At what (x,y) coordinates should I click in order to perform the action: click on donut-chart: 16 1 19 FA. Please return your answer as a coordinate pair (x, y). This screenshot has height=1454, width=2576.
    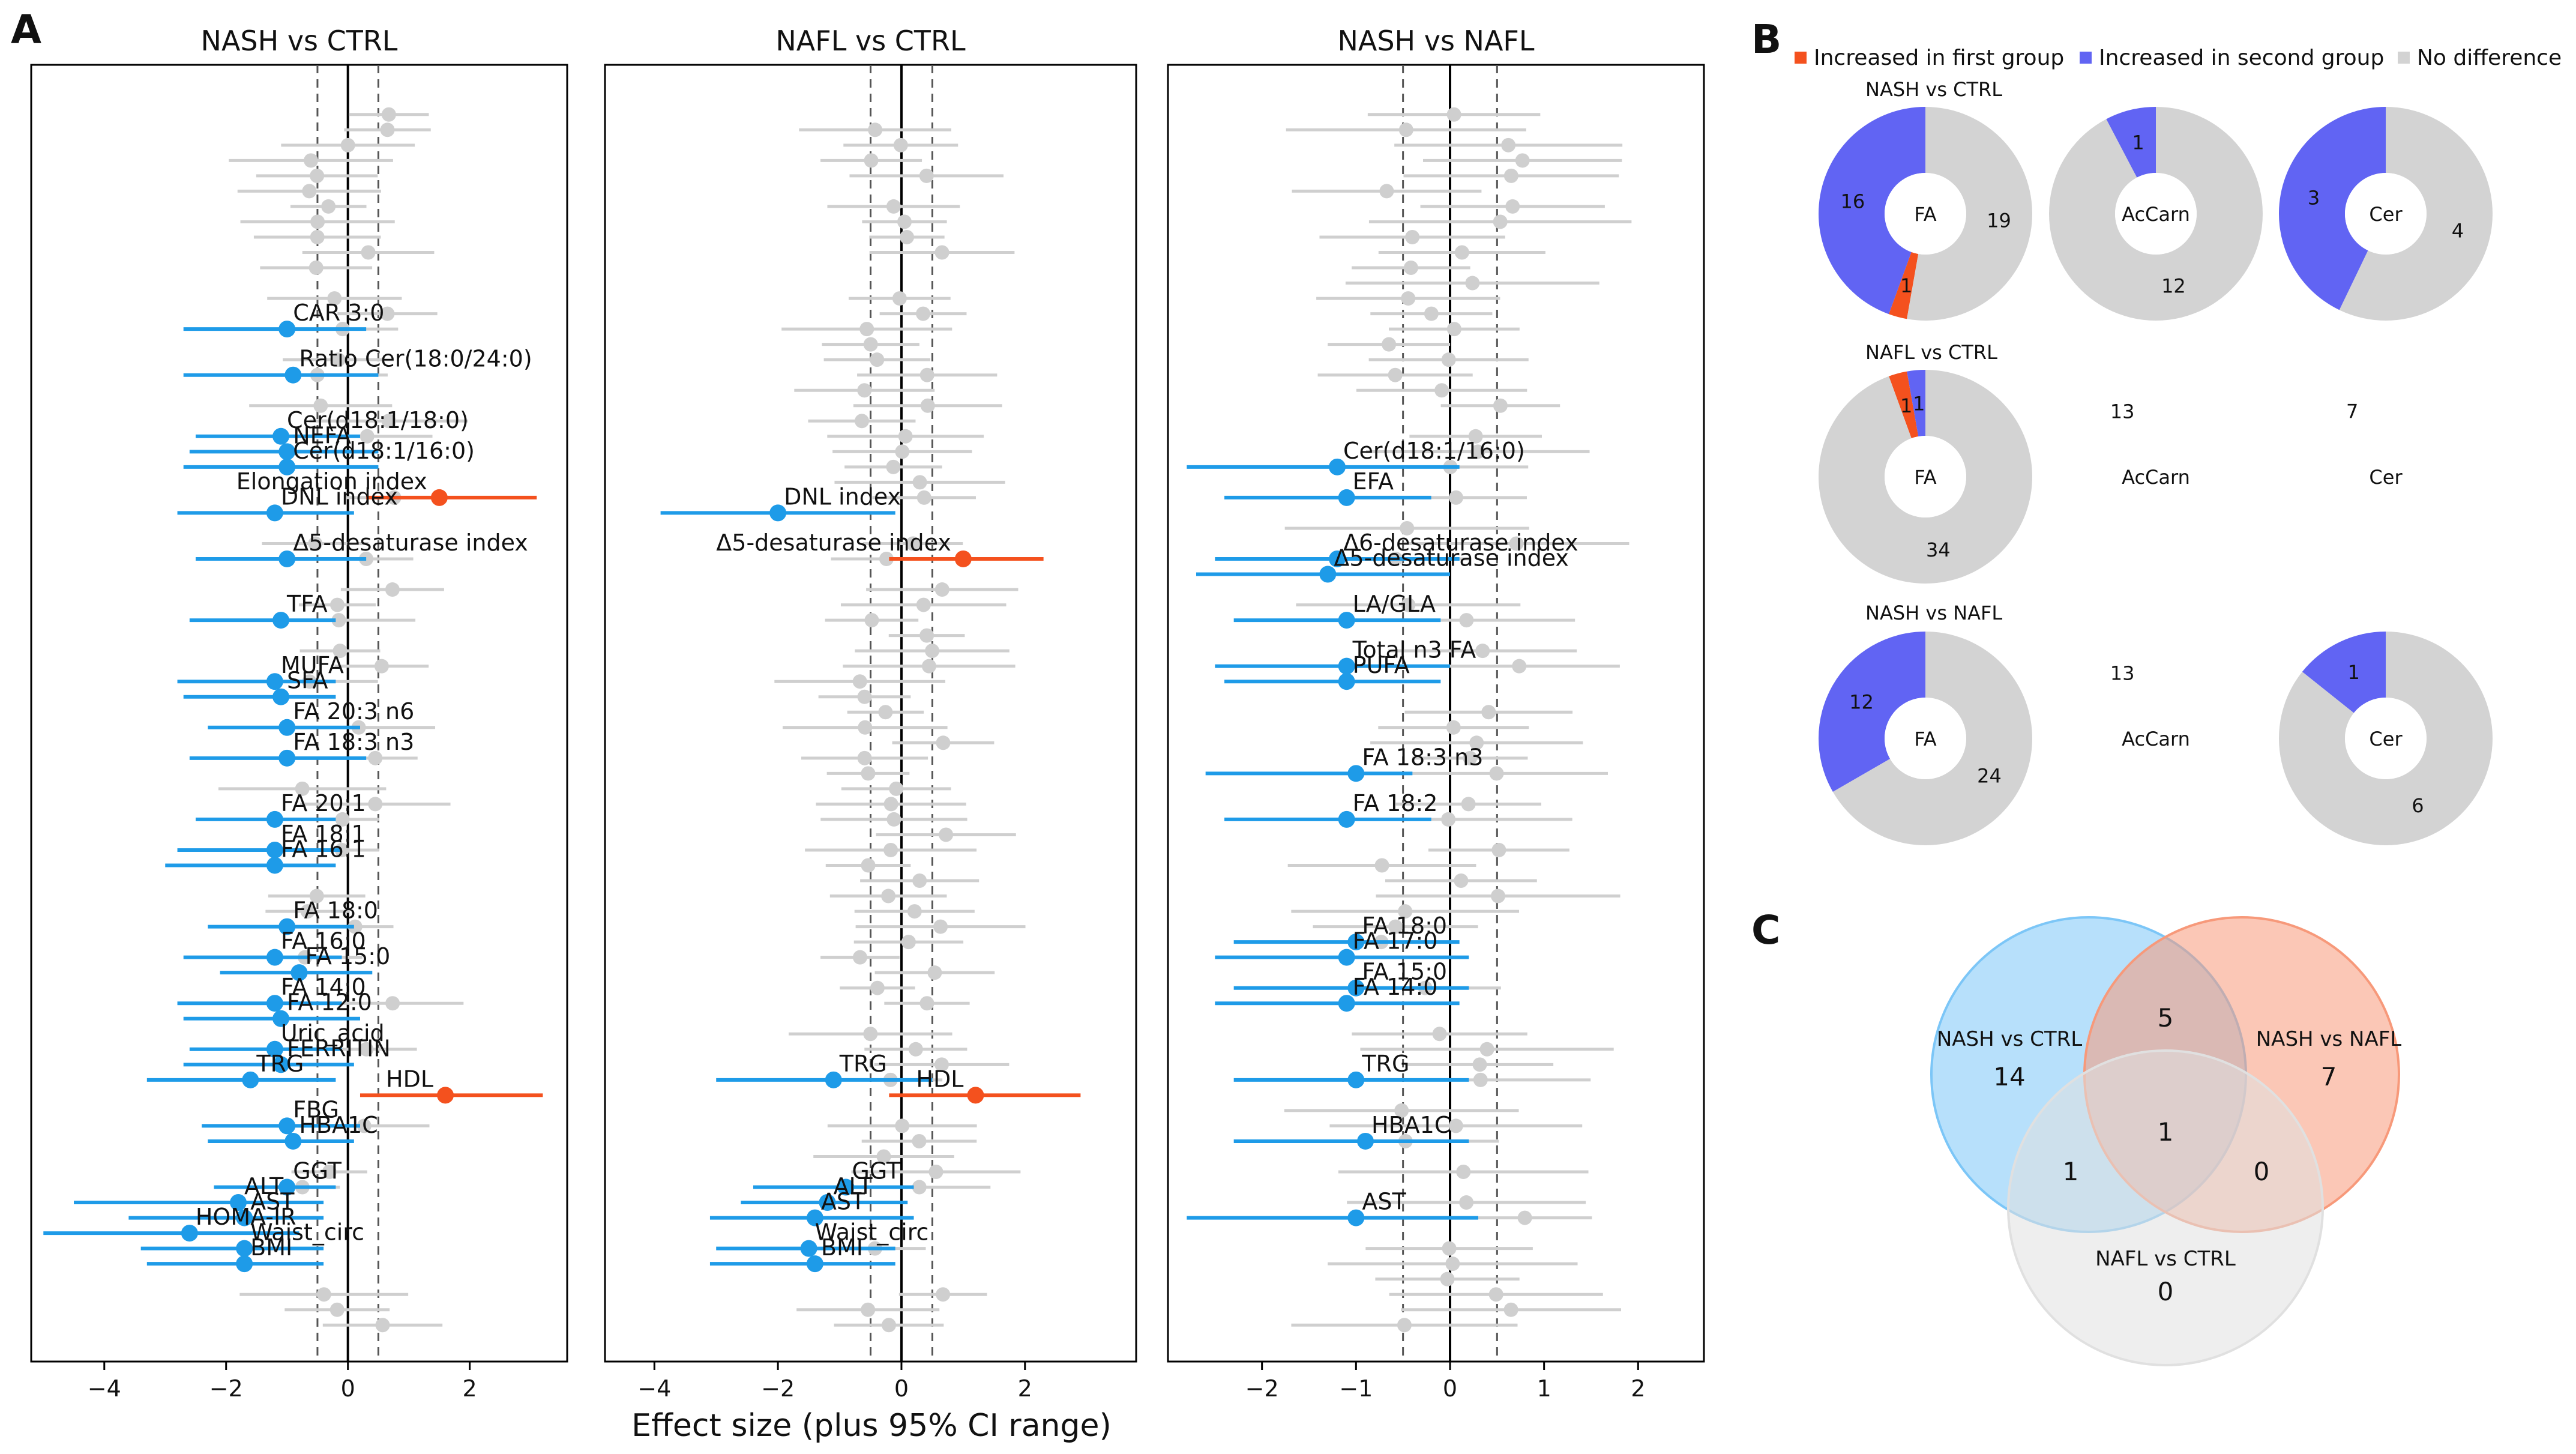
    Looking at the image, I should click on (1926, 214).